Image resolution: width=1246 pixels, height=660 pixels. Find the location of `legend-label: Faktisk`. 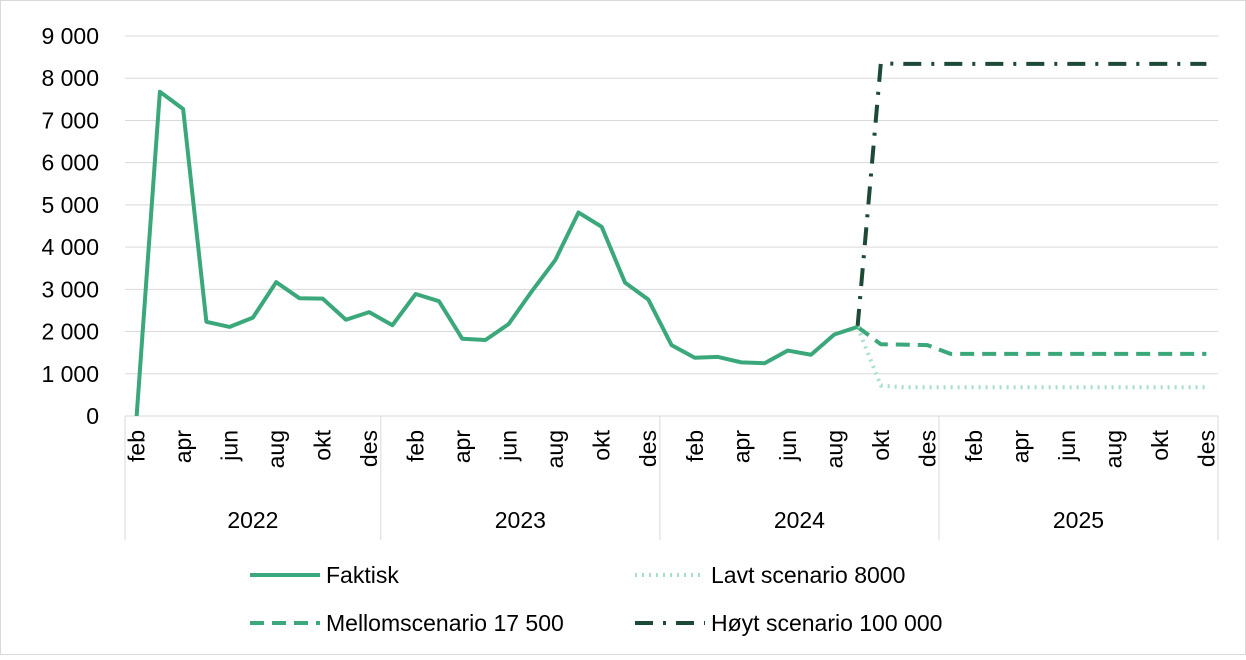

legend-label: Faktisk is located at coordinates (362, 575).